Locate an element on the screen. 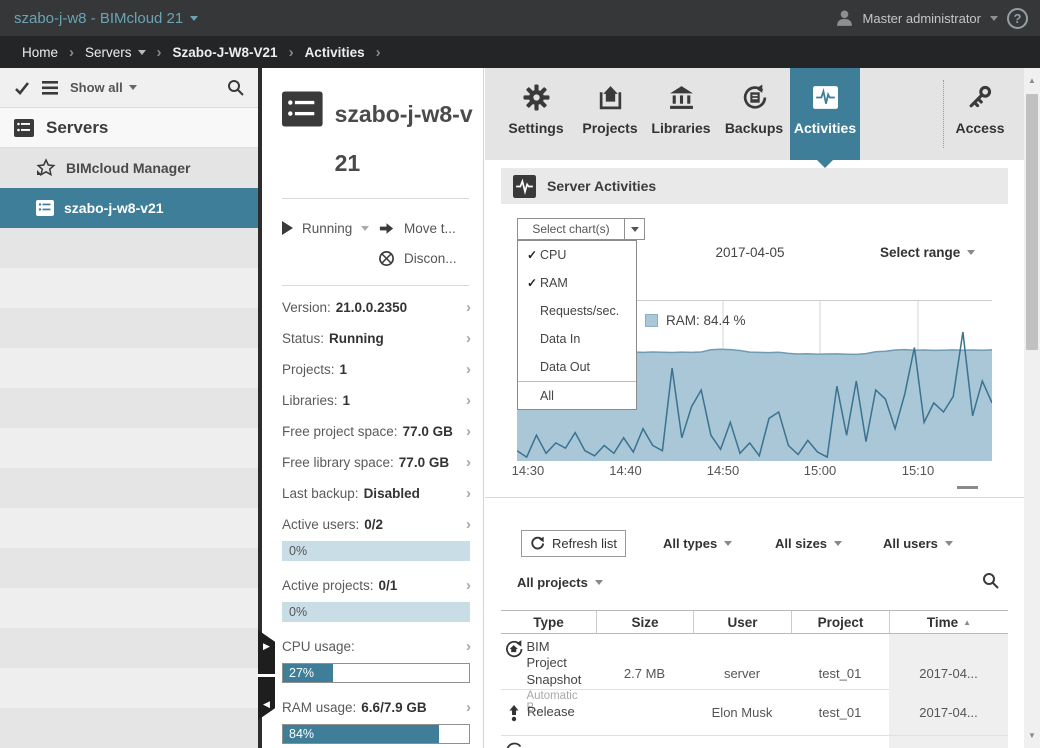 The width and height of the screenshot is (1040, 748). filter-all-users: All users is located at coordinates (918, 543).